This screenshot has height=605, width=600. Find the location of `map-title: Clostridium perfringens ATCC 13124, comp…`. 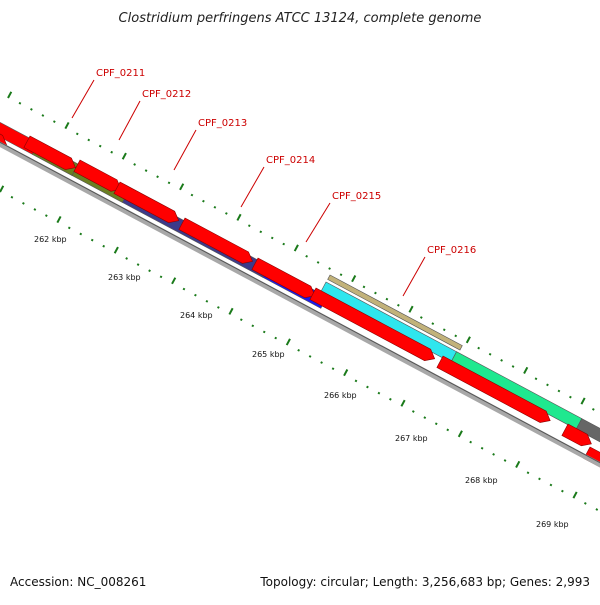

map-title: Clostridium perfringens ATCC 13124, comp… is located at coordinates (300, 18).